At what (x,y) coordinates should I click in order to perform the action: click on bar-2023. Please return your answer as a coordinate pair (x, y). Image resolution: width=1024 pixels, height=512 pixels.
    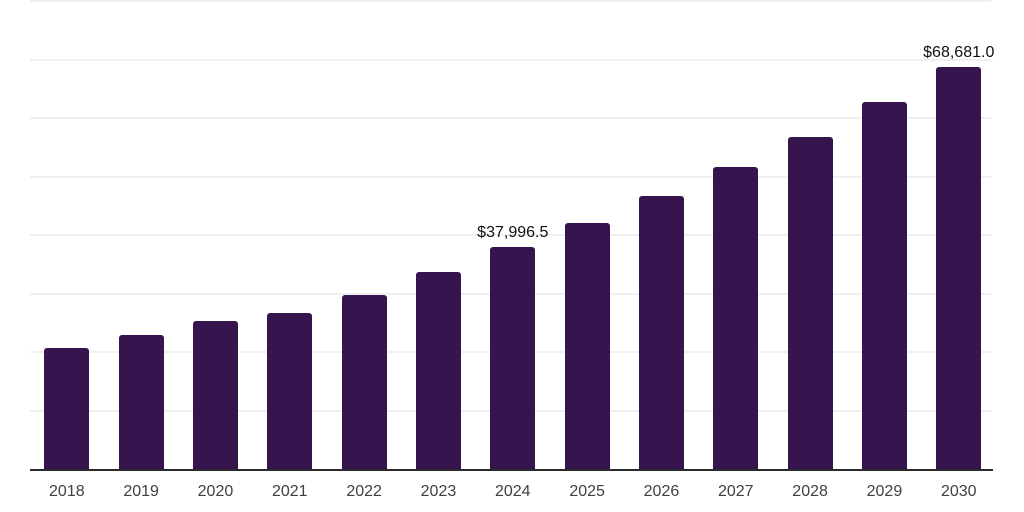
    Looking at the image, I should click on (438, 370).